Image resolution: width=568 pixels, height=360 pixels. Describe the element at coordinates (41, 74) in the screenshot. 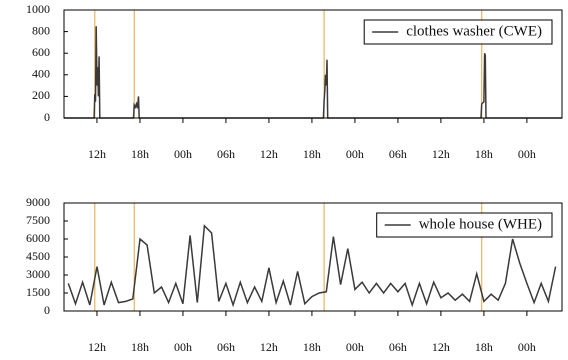

I see `y-tick-label: 400` at that location.